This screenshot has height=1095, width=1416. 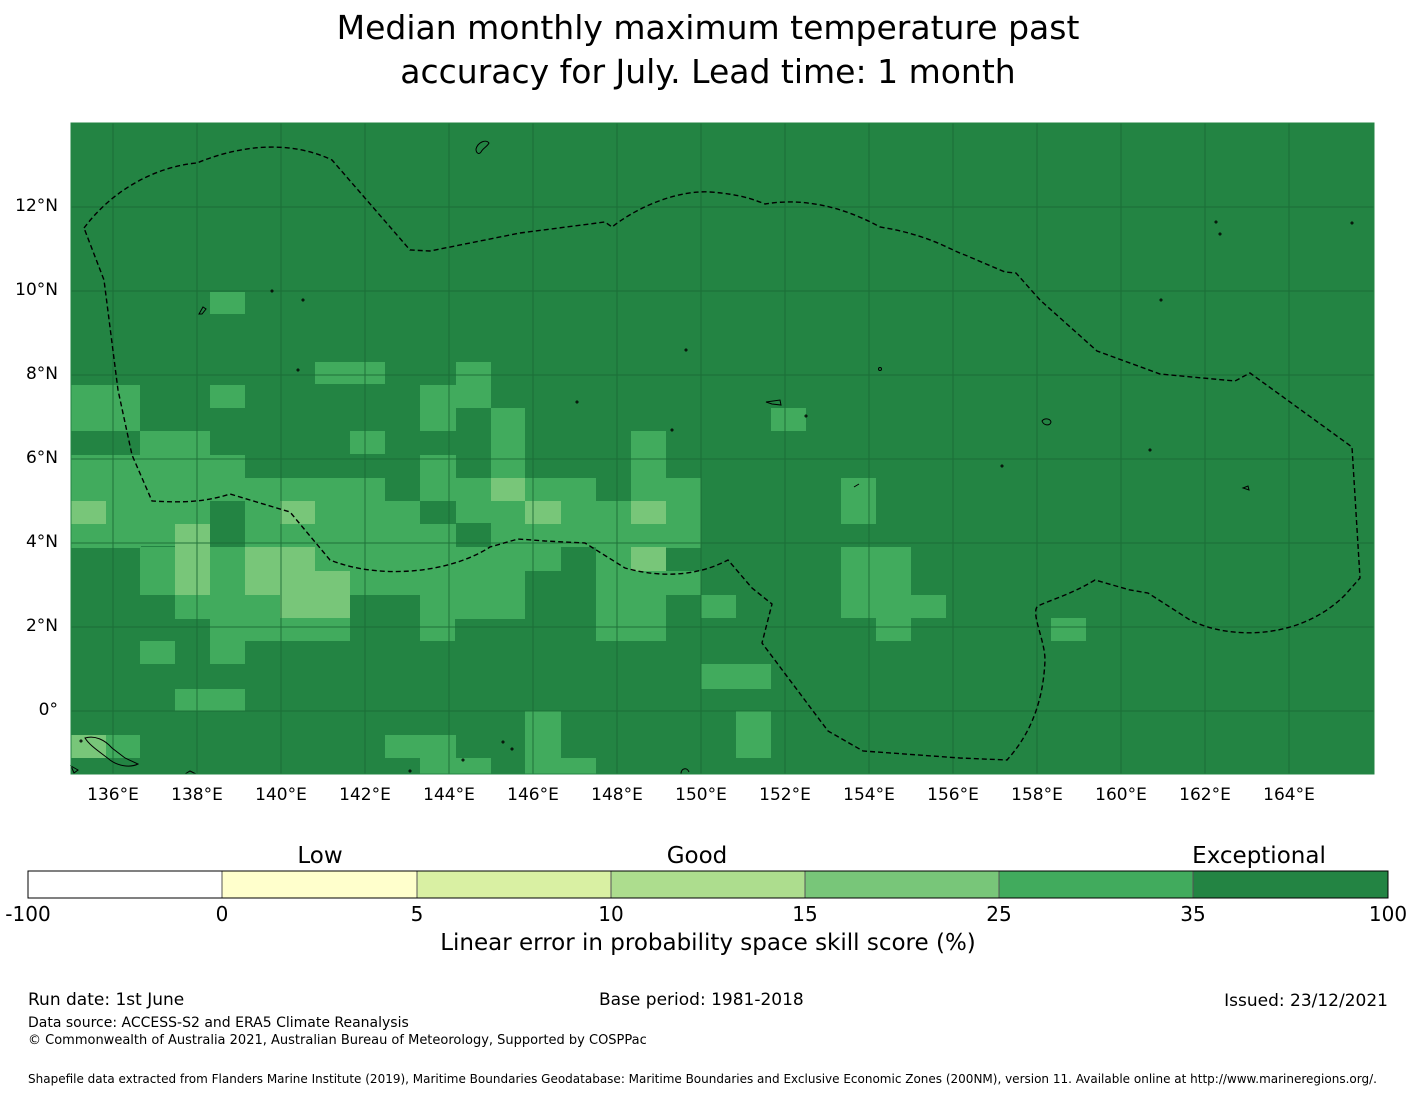 I want to click on legend-category-good: Good, so click(x=697, y=856).